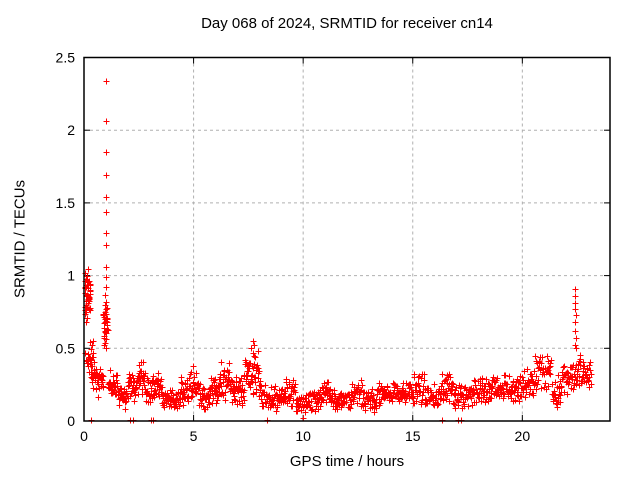 The image size is (640, 480). What do you see at coordinates (84, 436) in the screenshot?
I see `x-tick-label: 0` at bounding box center [84, 436].